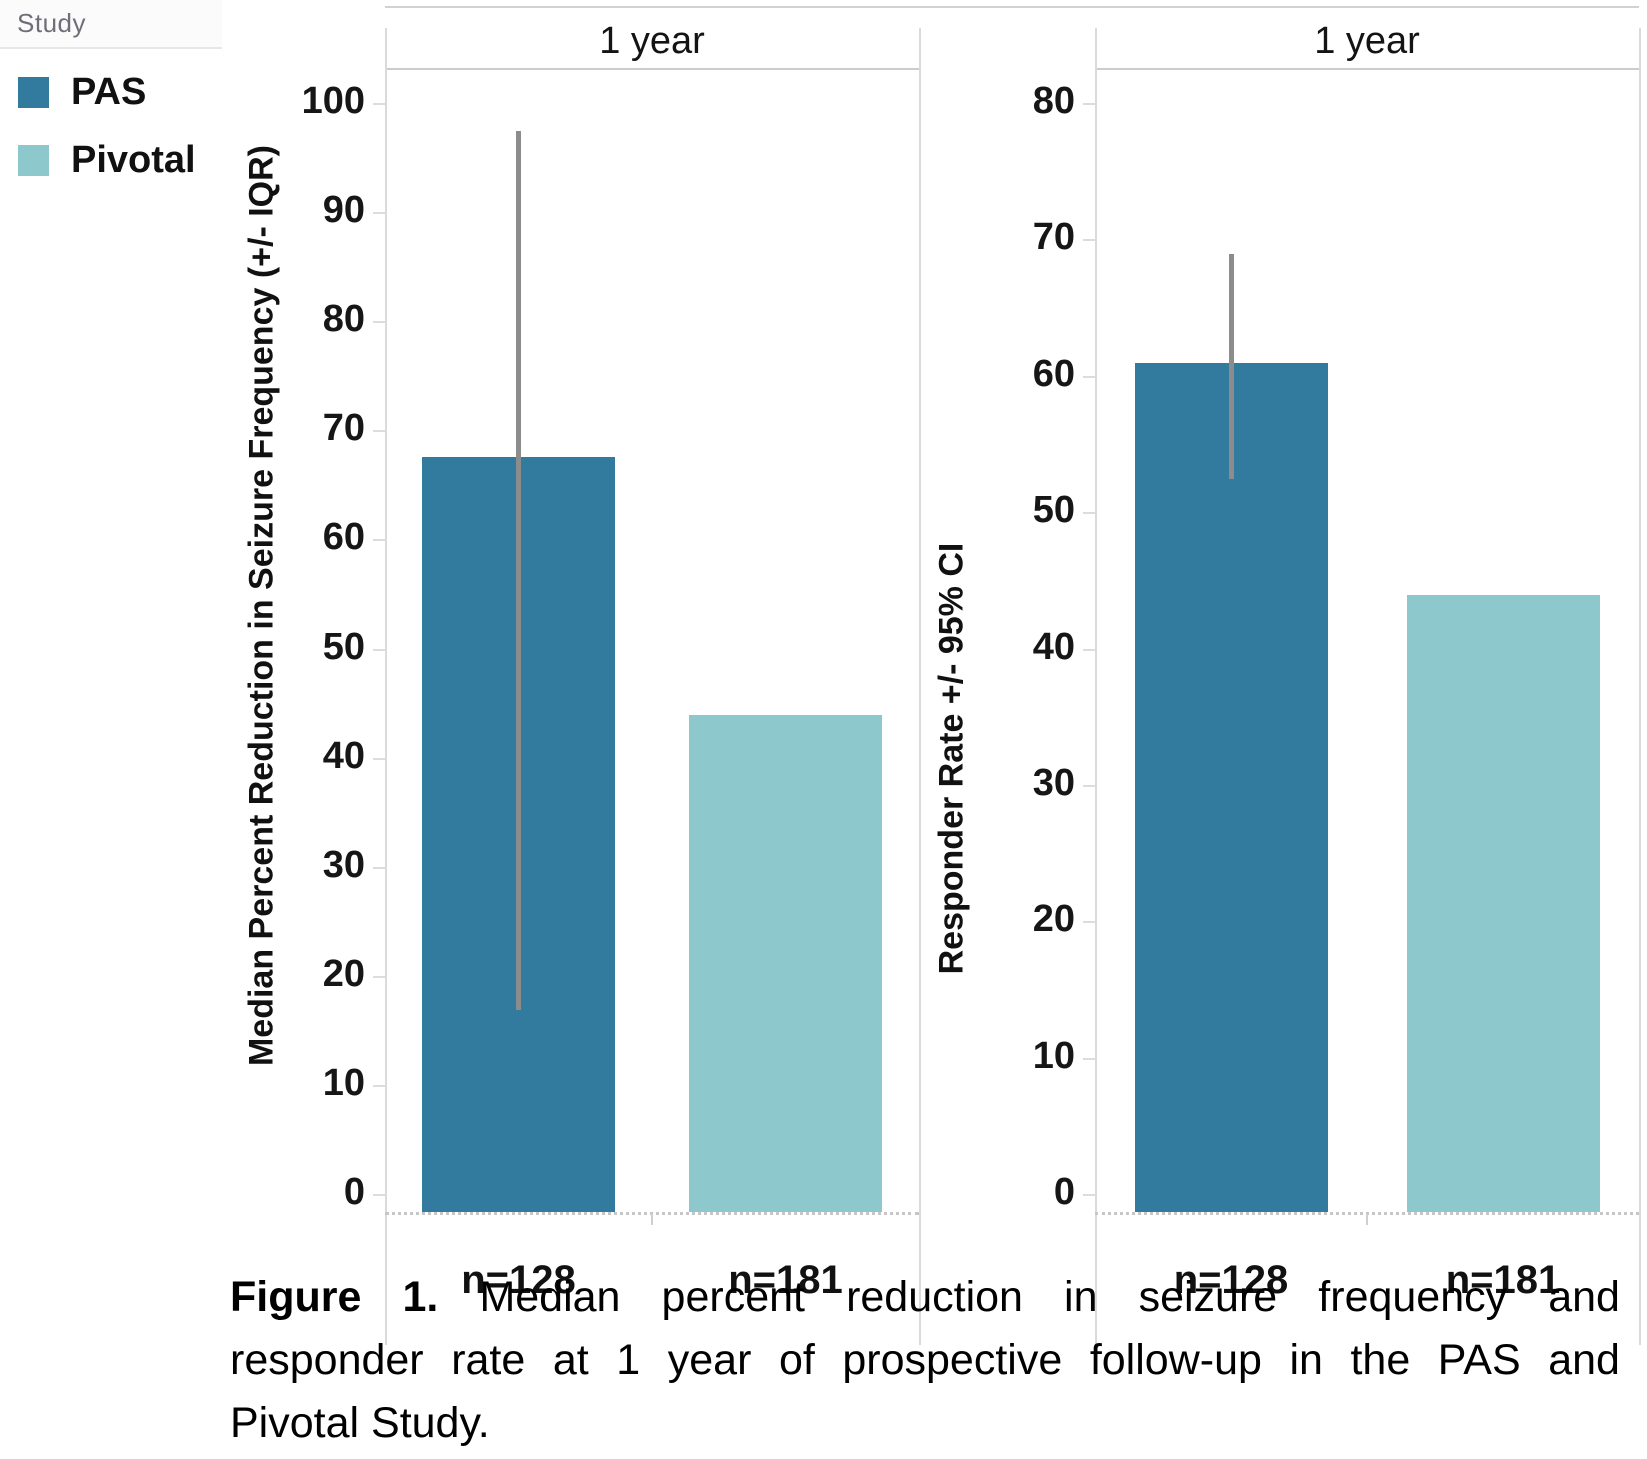 Image resolution: width=1647 pixels, height=1459 pixels. I want to click on caption-word: Median, so click(550, 1297).